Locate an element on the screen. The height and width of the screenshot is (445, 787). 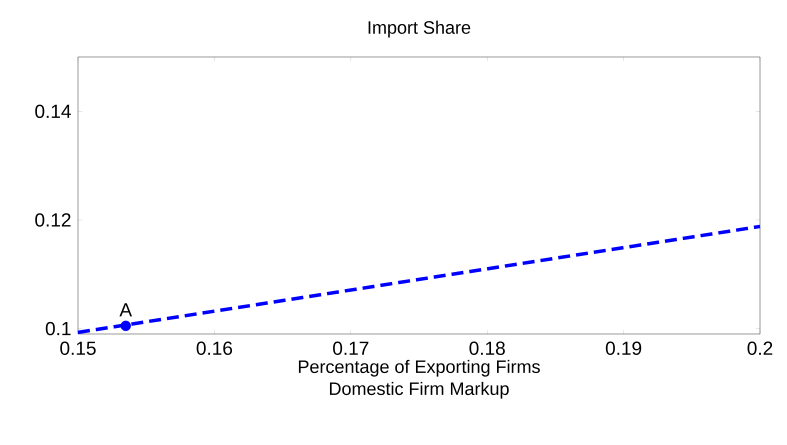
y-tick-label: 0.1 is located at coordinates (58, 329).